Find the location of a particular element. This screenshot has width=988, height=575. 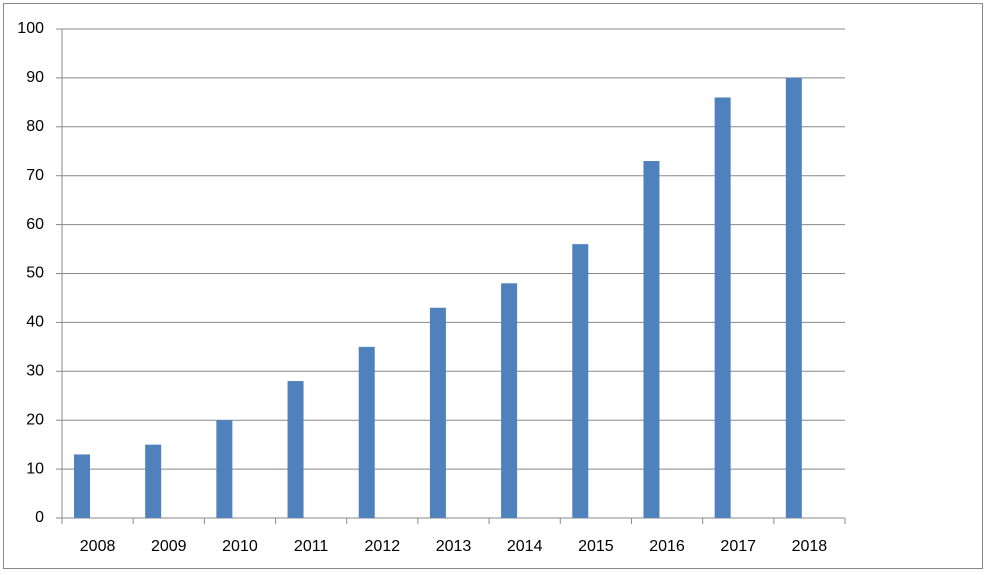

x-tick-label: 2014 is located at coordinates (525, 546).